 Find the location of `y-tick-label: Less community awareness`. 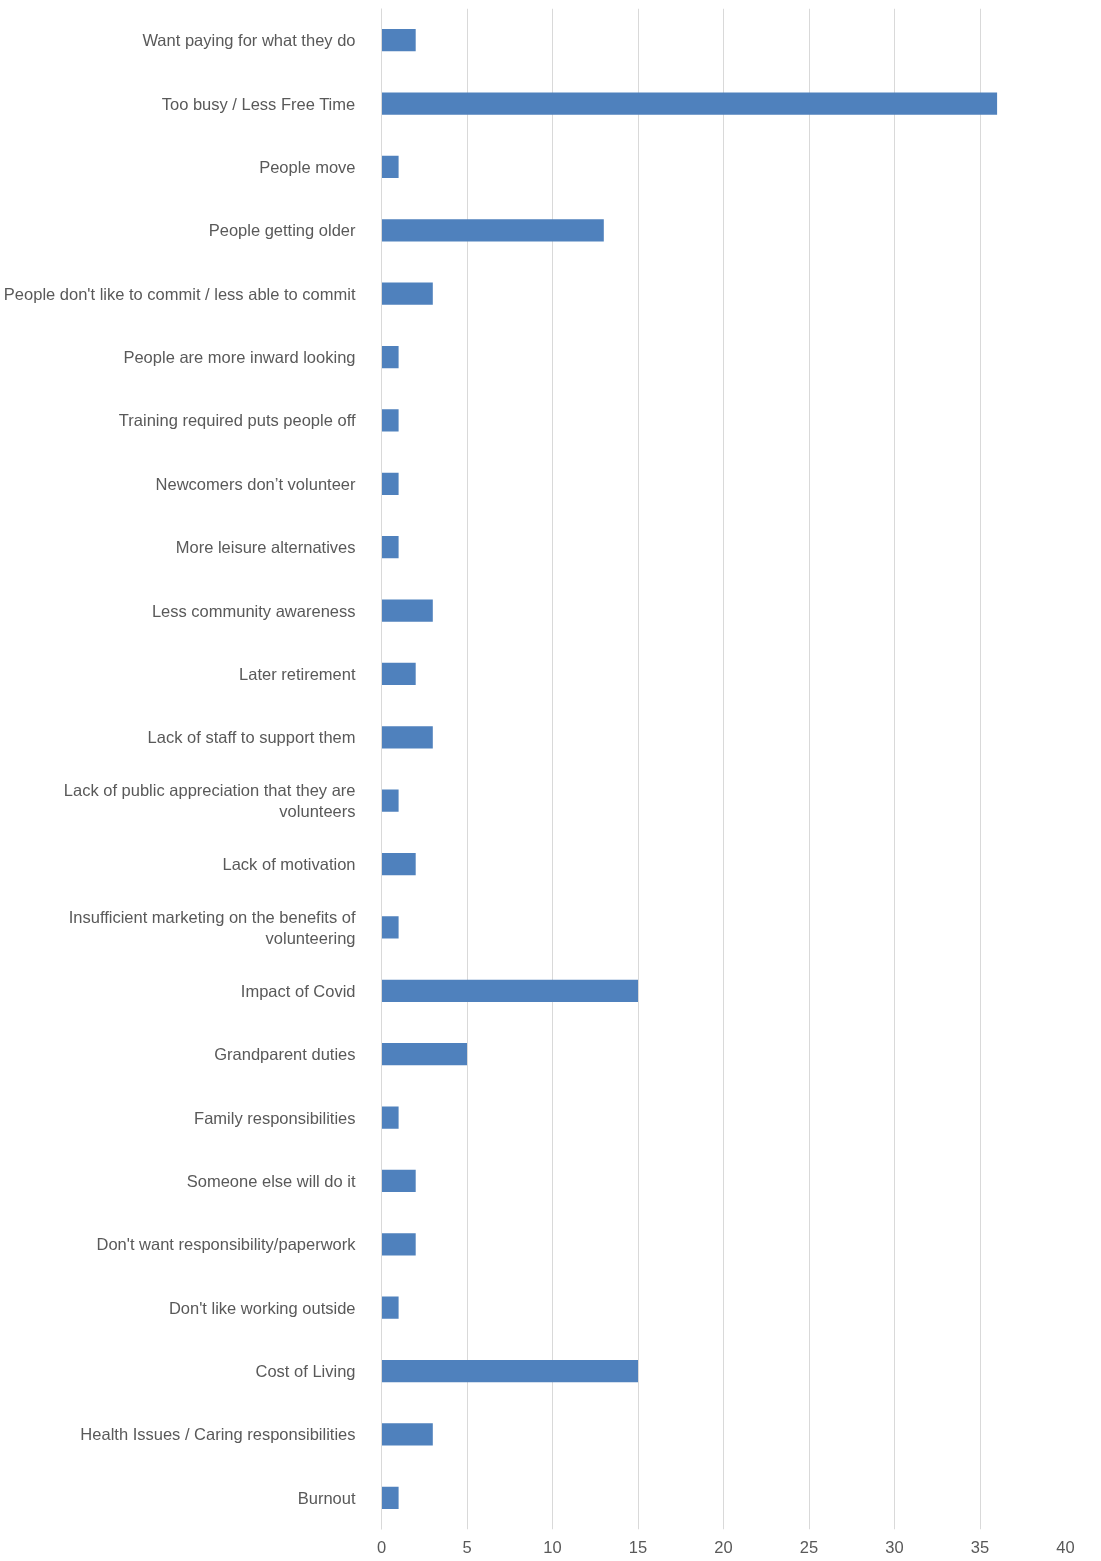

y-tick-label: Less community awareness is located at coordinates (253, 610).